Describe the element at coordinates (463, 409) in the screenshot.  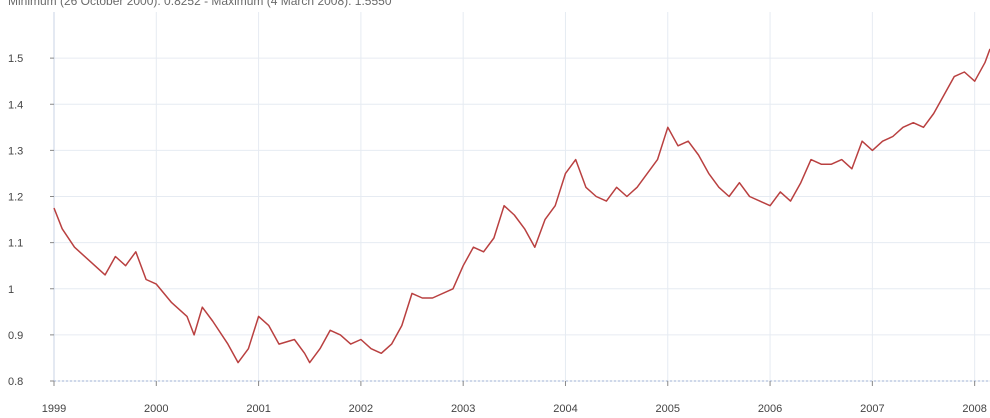
I see `x-tick-label: 2003` at that location.